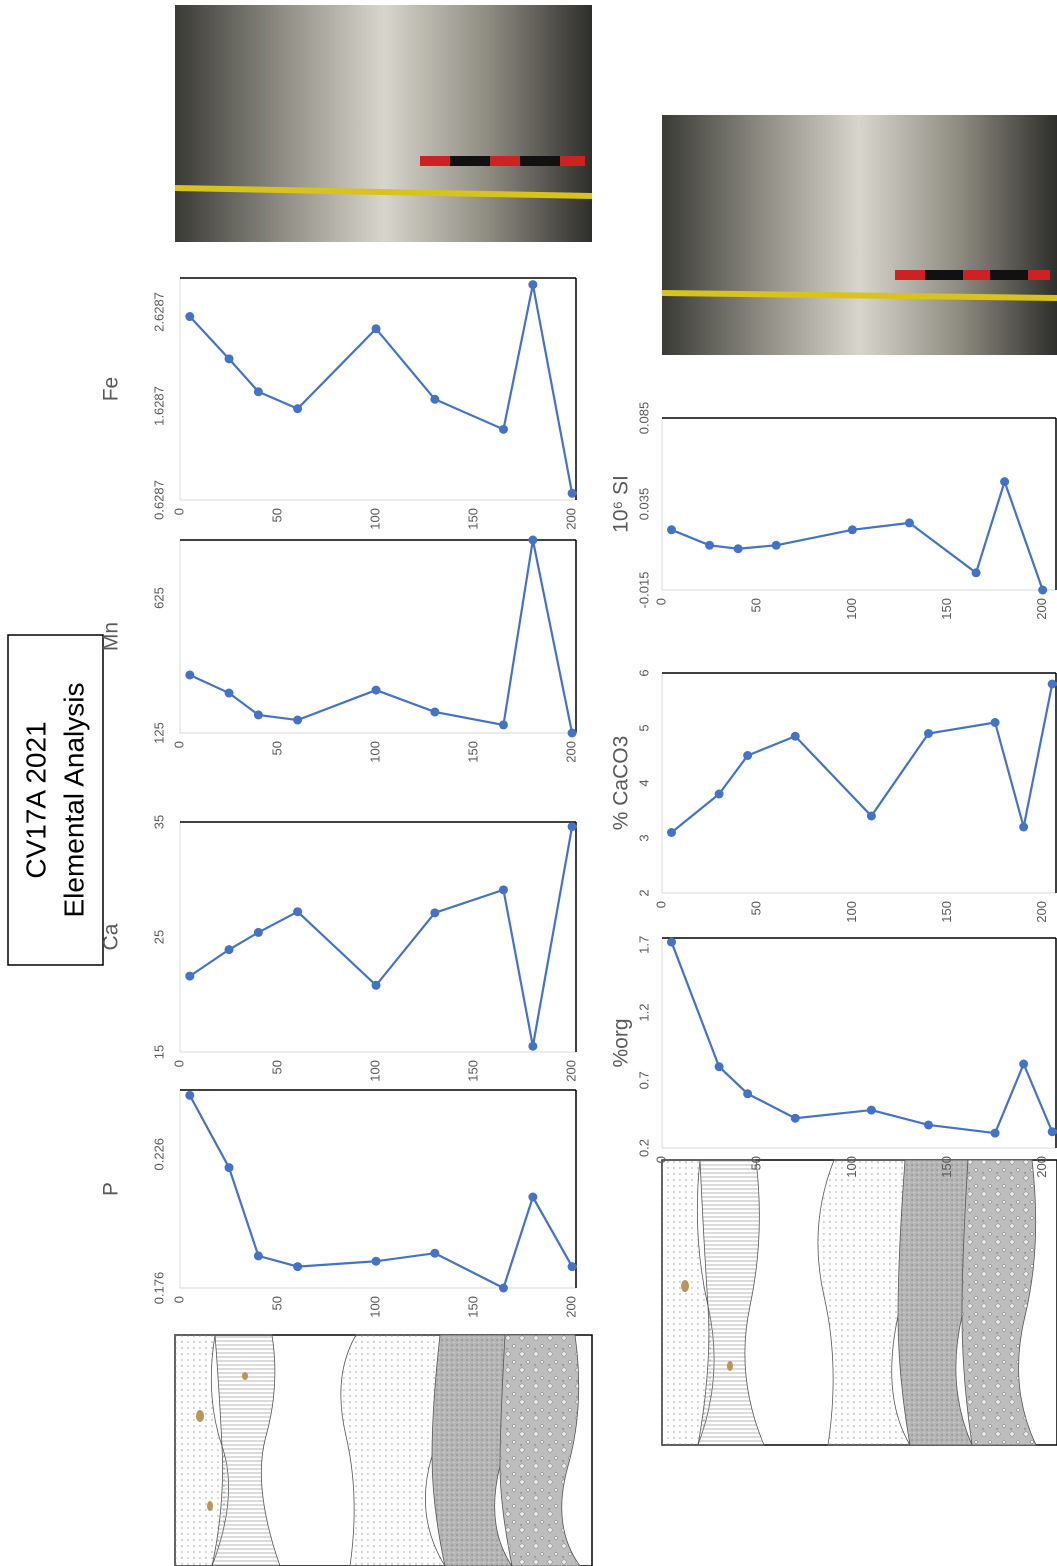 This screenshot has width=1057, height=1566. What do you see at coordinates (643, 945) in the screenshot?
I see `value-tick-label: 1.7` at bounding box center [643, 945].